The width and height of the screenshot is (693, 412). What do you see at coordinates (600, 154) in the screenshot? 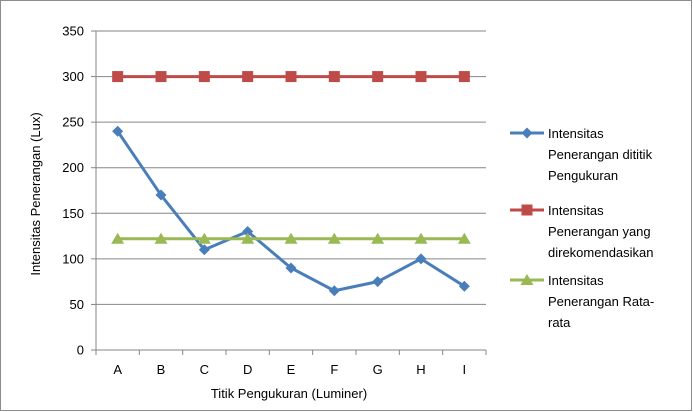
I see `legend-label: Penerangan dititik` at bounding box center [600, 154].